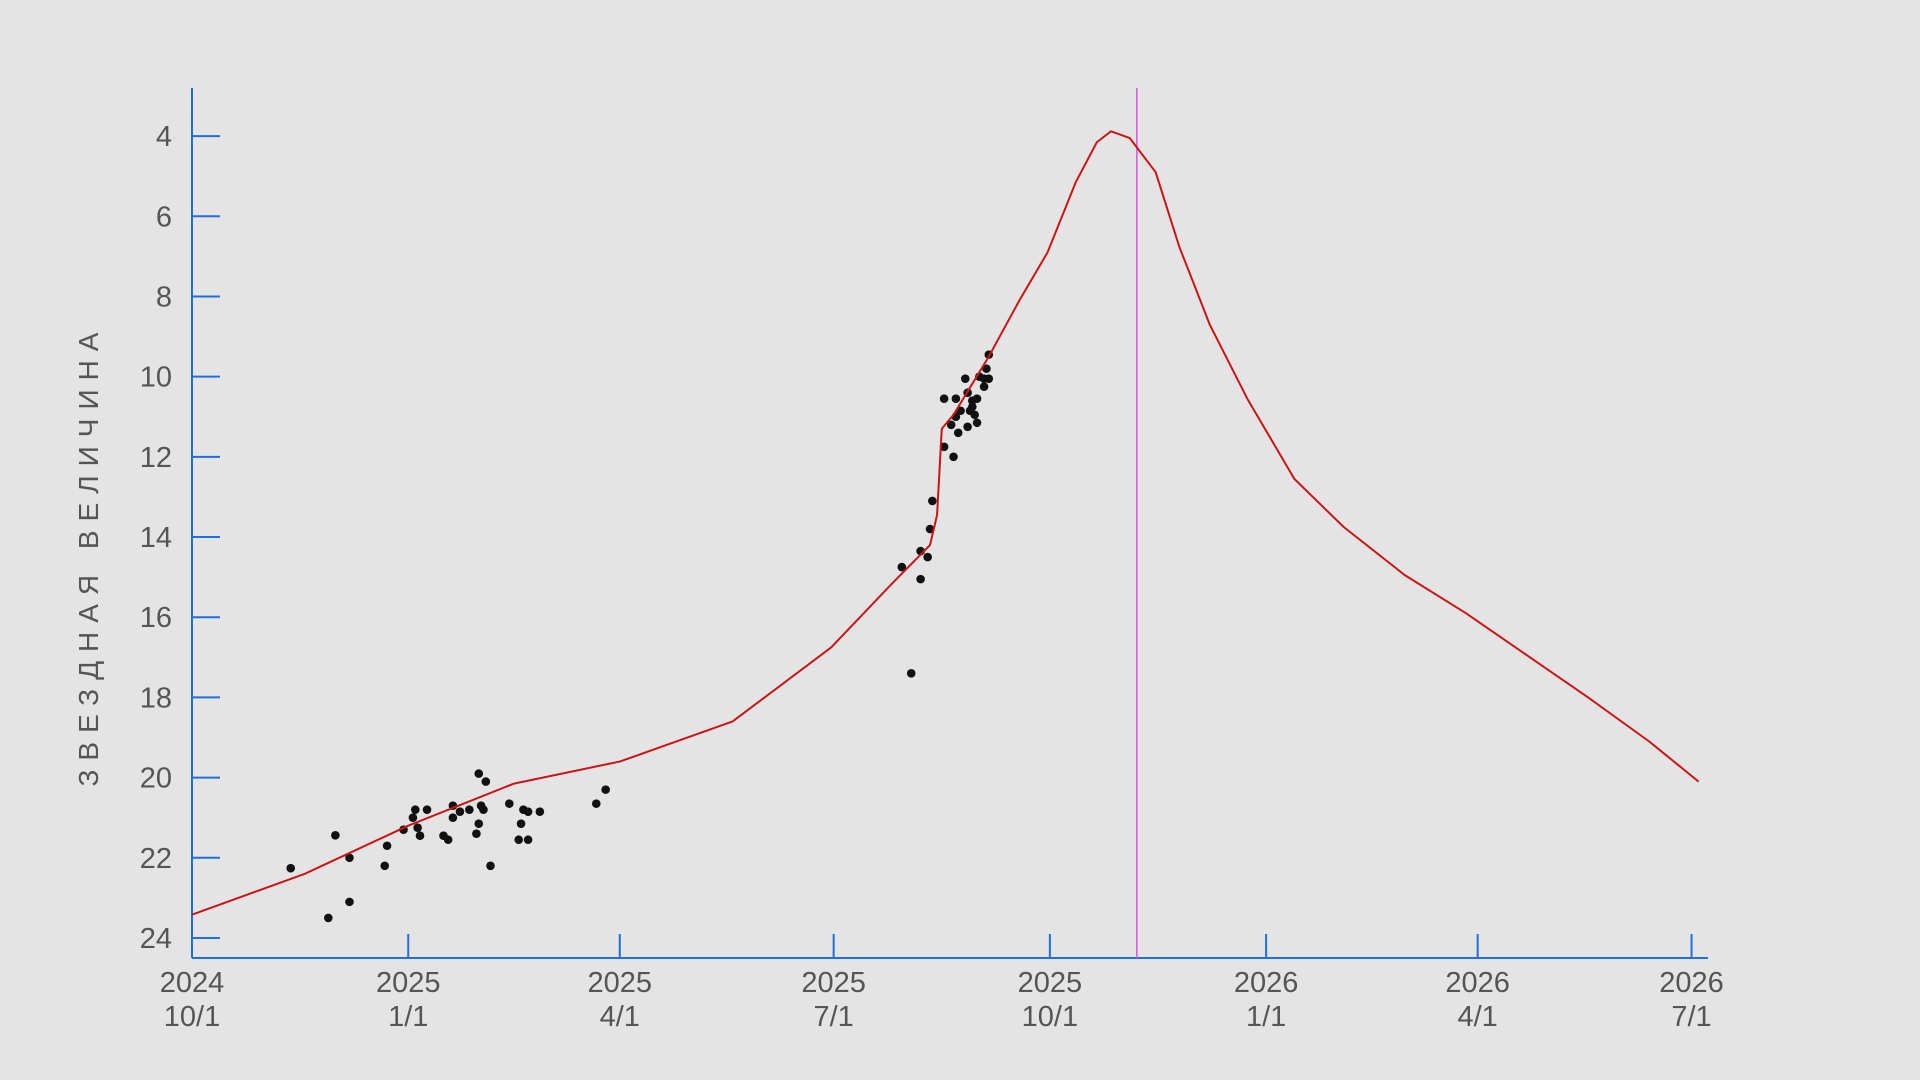  What do you see at coordinates (164, 297) in the screenshot?
I see `y-tick-label: 8` at bounding box center [164, 297].